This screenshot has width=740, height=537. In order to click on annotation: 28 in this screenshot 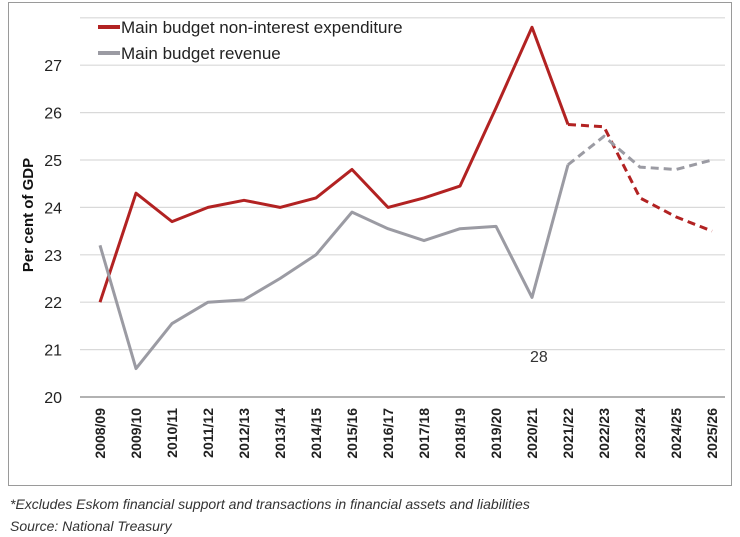, I will do `click(539, 357)`.